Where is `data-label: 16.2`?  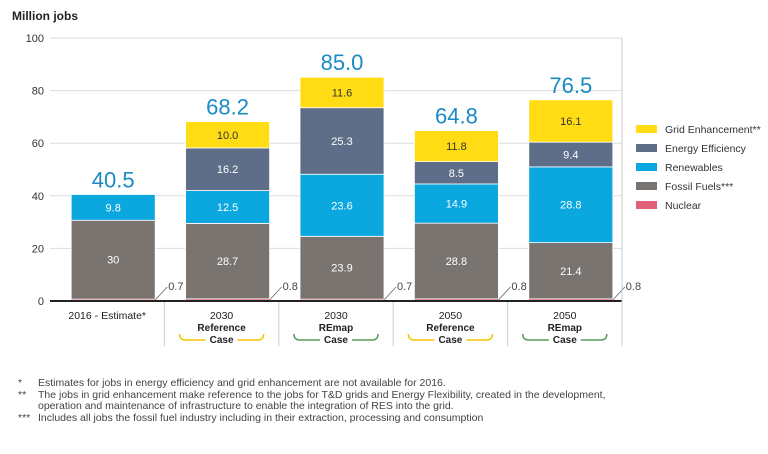
data-label: 16.2 is located at coordinates (227, 170).